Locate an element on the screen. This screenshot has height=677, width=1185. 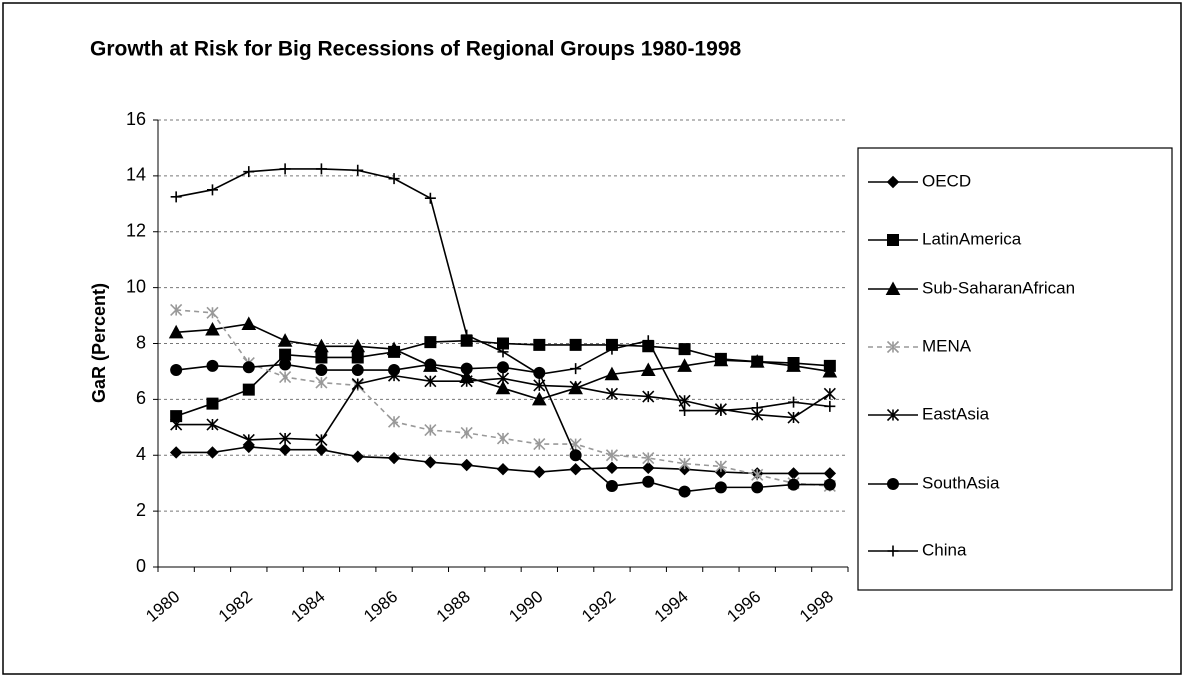
x-tick-label: 1982 is located at coordinates (235, 606).